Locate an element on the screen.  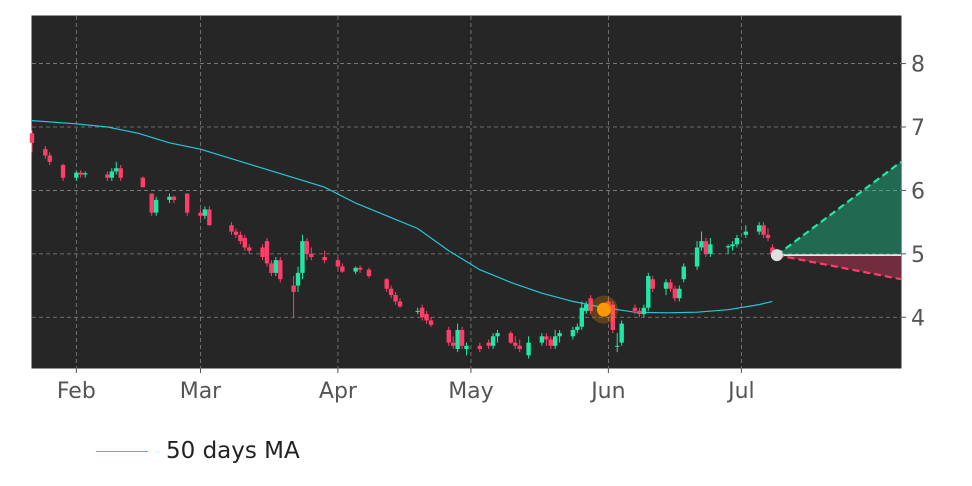
ma-legend-label: 50 days MA is located at coordinates (233, 451).